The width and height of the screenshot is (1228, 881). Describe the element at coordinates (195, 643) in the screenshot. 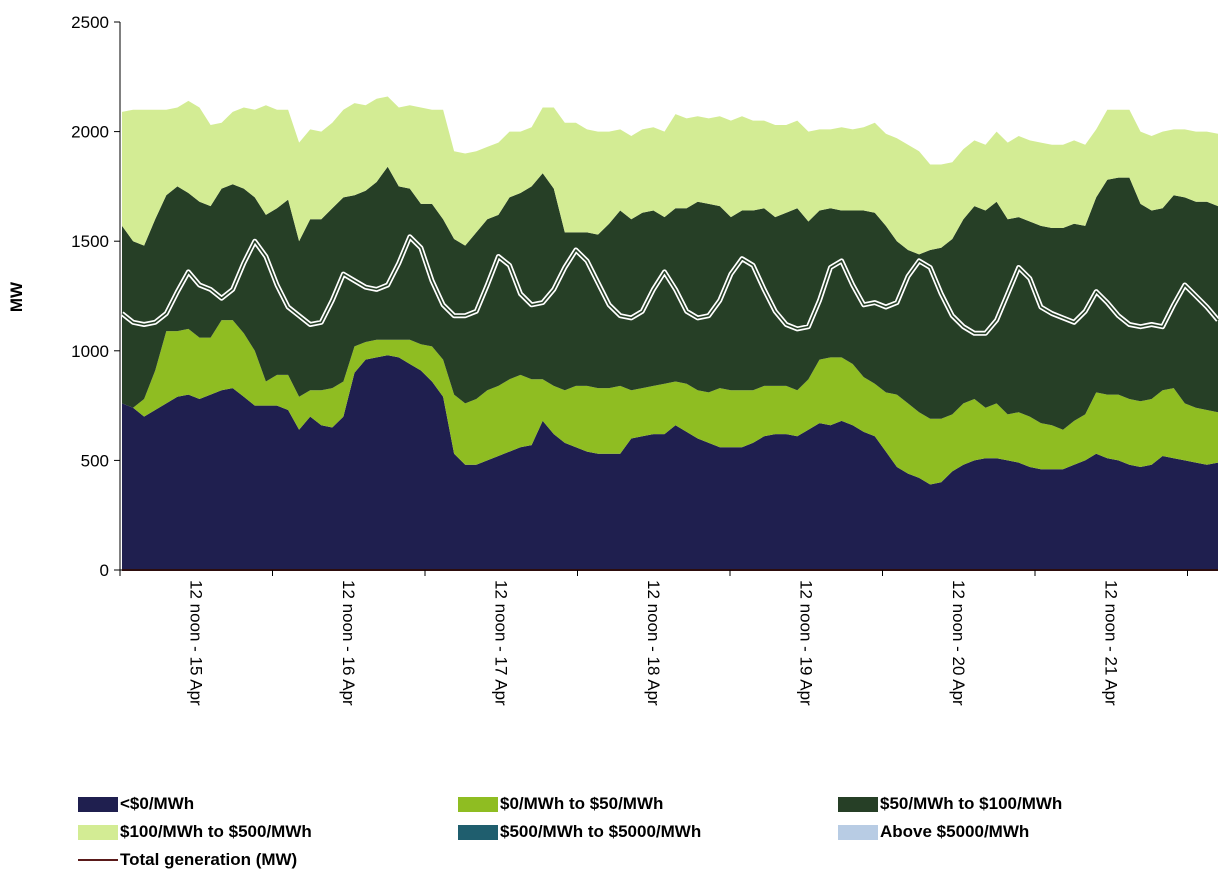

I see `x-tick-label: 12 noon - 15 Apr` at that location.